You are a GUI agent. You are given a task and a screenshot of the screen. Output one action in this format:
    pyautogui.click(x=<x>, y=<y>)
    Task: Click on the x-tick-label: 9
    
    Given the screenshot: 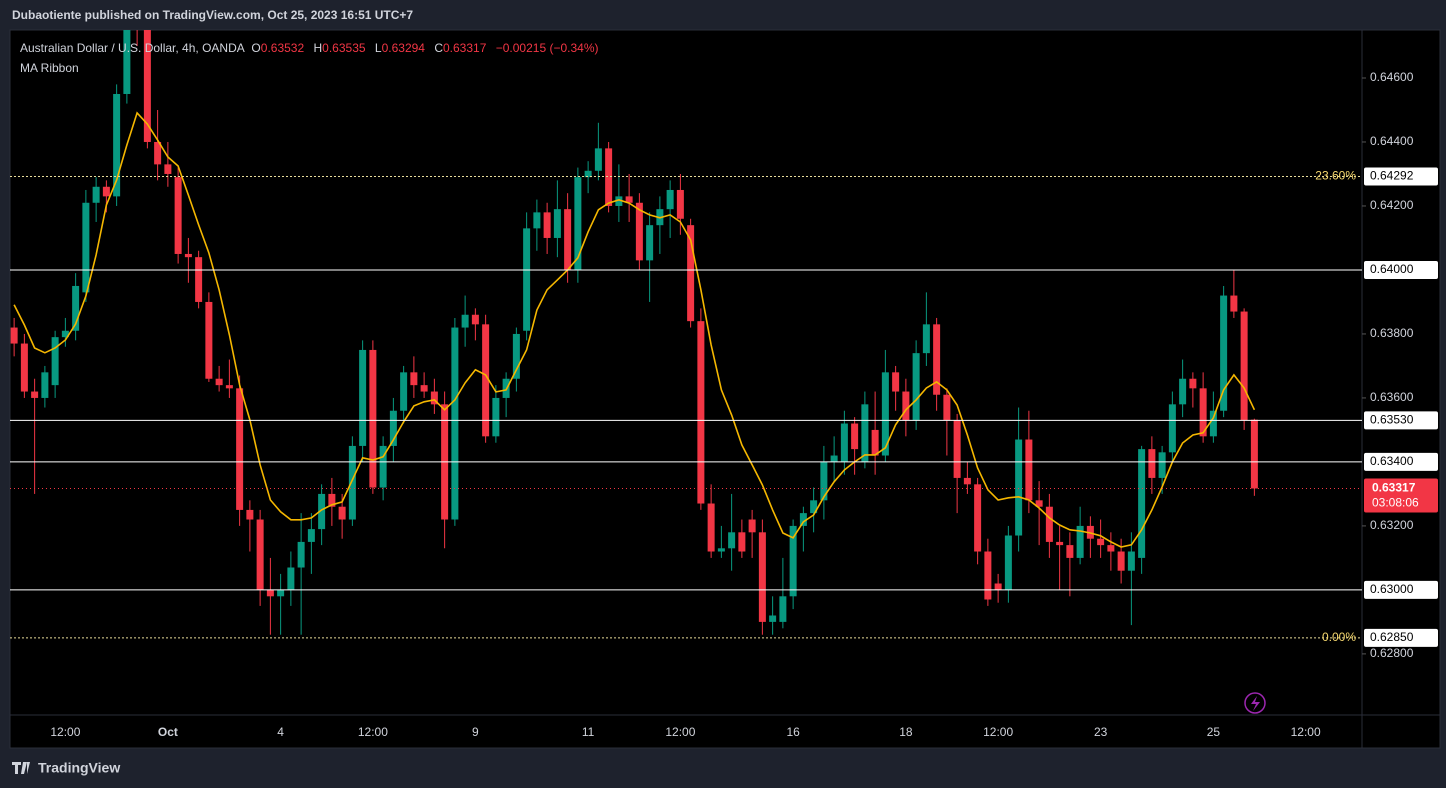 What is the action you would take?
    pyautogui.click(x=475, y=732)
    